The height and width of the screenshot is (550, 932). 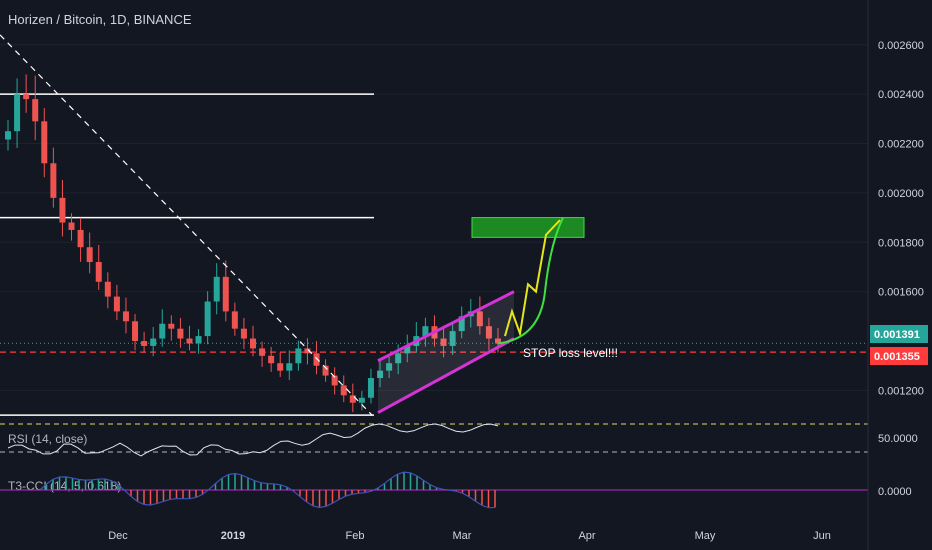 I want to click on cci-line, so click(x=267, y=490).